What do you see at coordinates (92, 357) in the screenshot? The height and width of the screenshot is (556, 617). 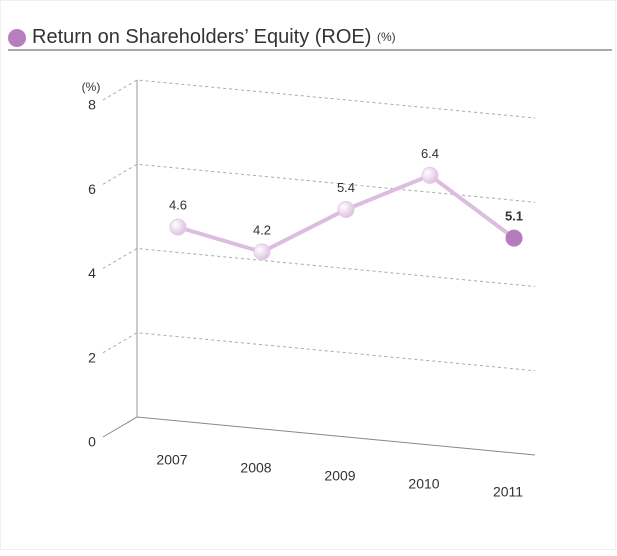 I see `y-tick-label: 2` at bounding box center [92, 357].